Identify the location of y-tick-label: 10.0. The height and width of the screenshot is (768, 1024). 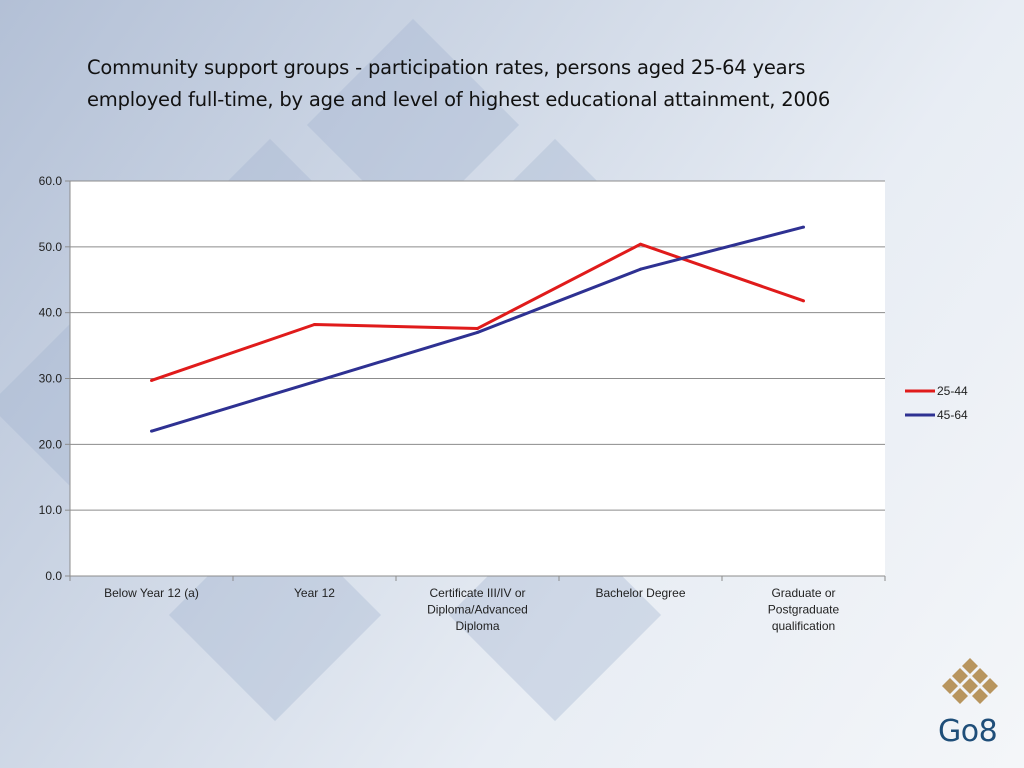
(51, 510).